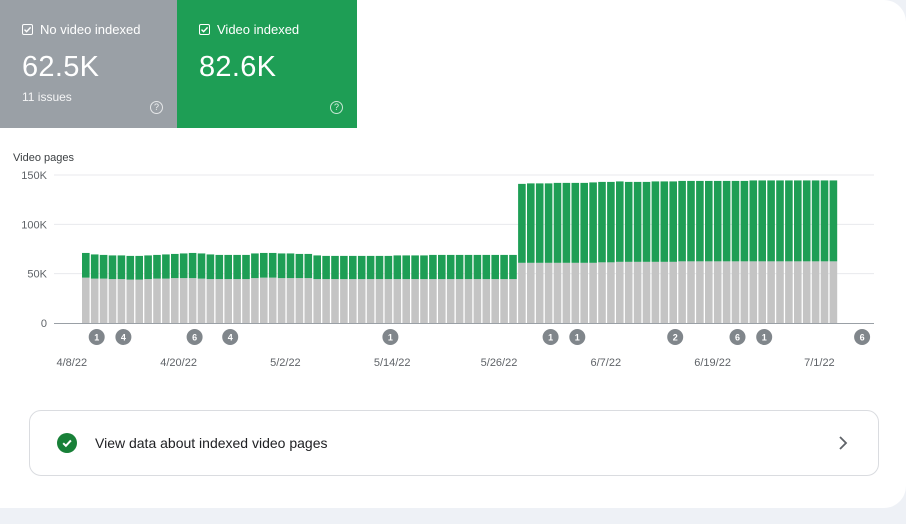 The height and width of the screenshot is (524, 906). What do you see at coordinates (37, 275) in the screenshot?
I see `y-tick-label: 50K` at bounding box center [37, 275].